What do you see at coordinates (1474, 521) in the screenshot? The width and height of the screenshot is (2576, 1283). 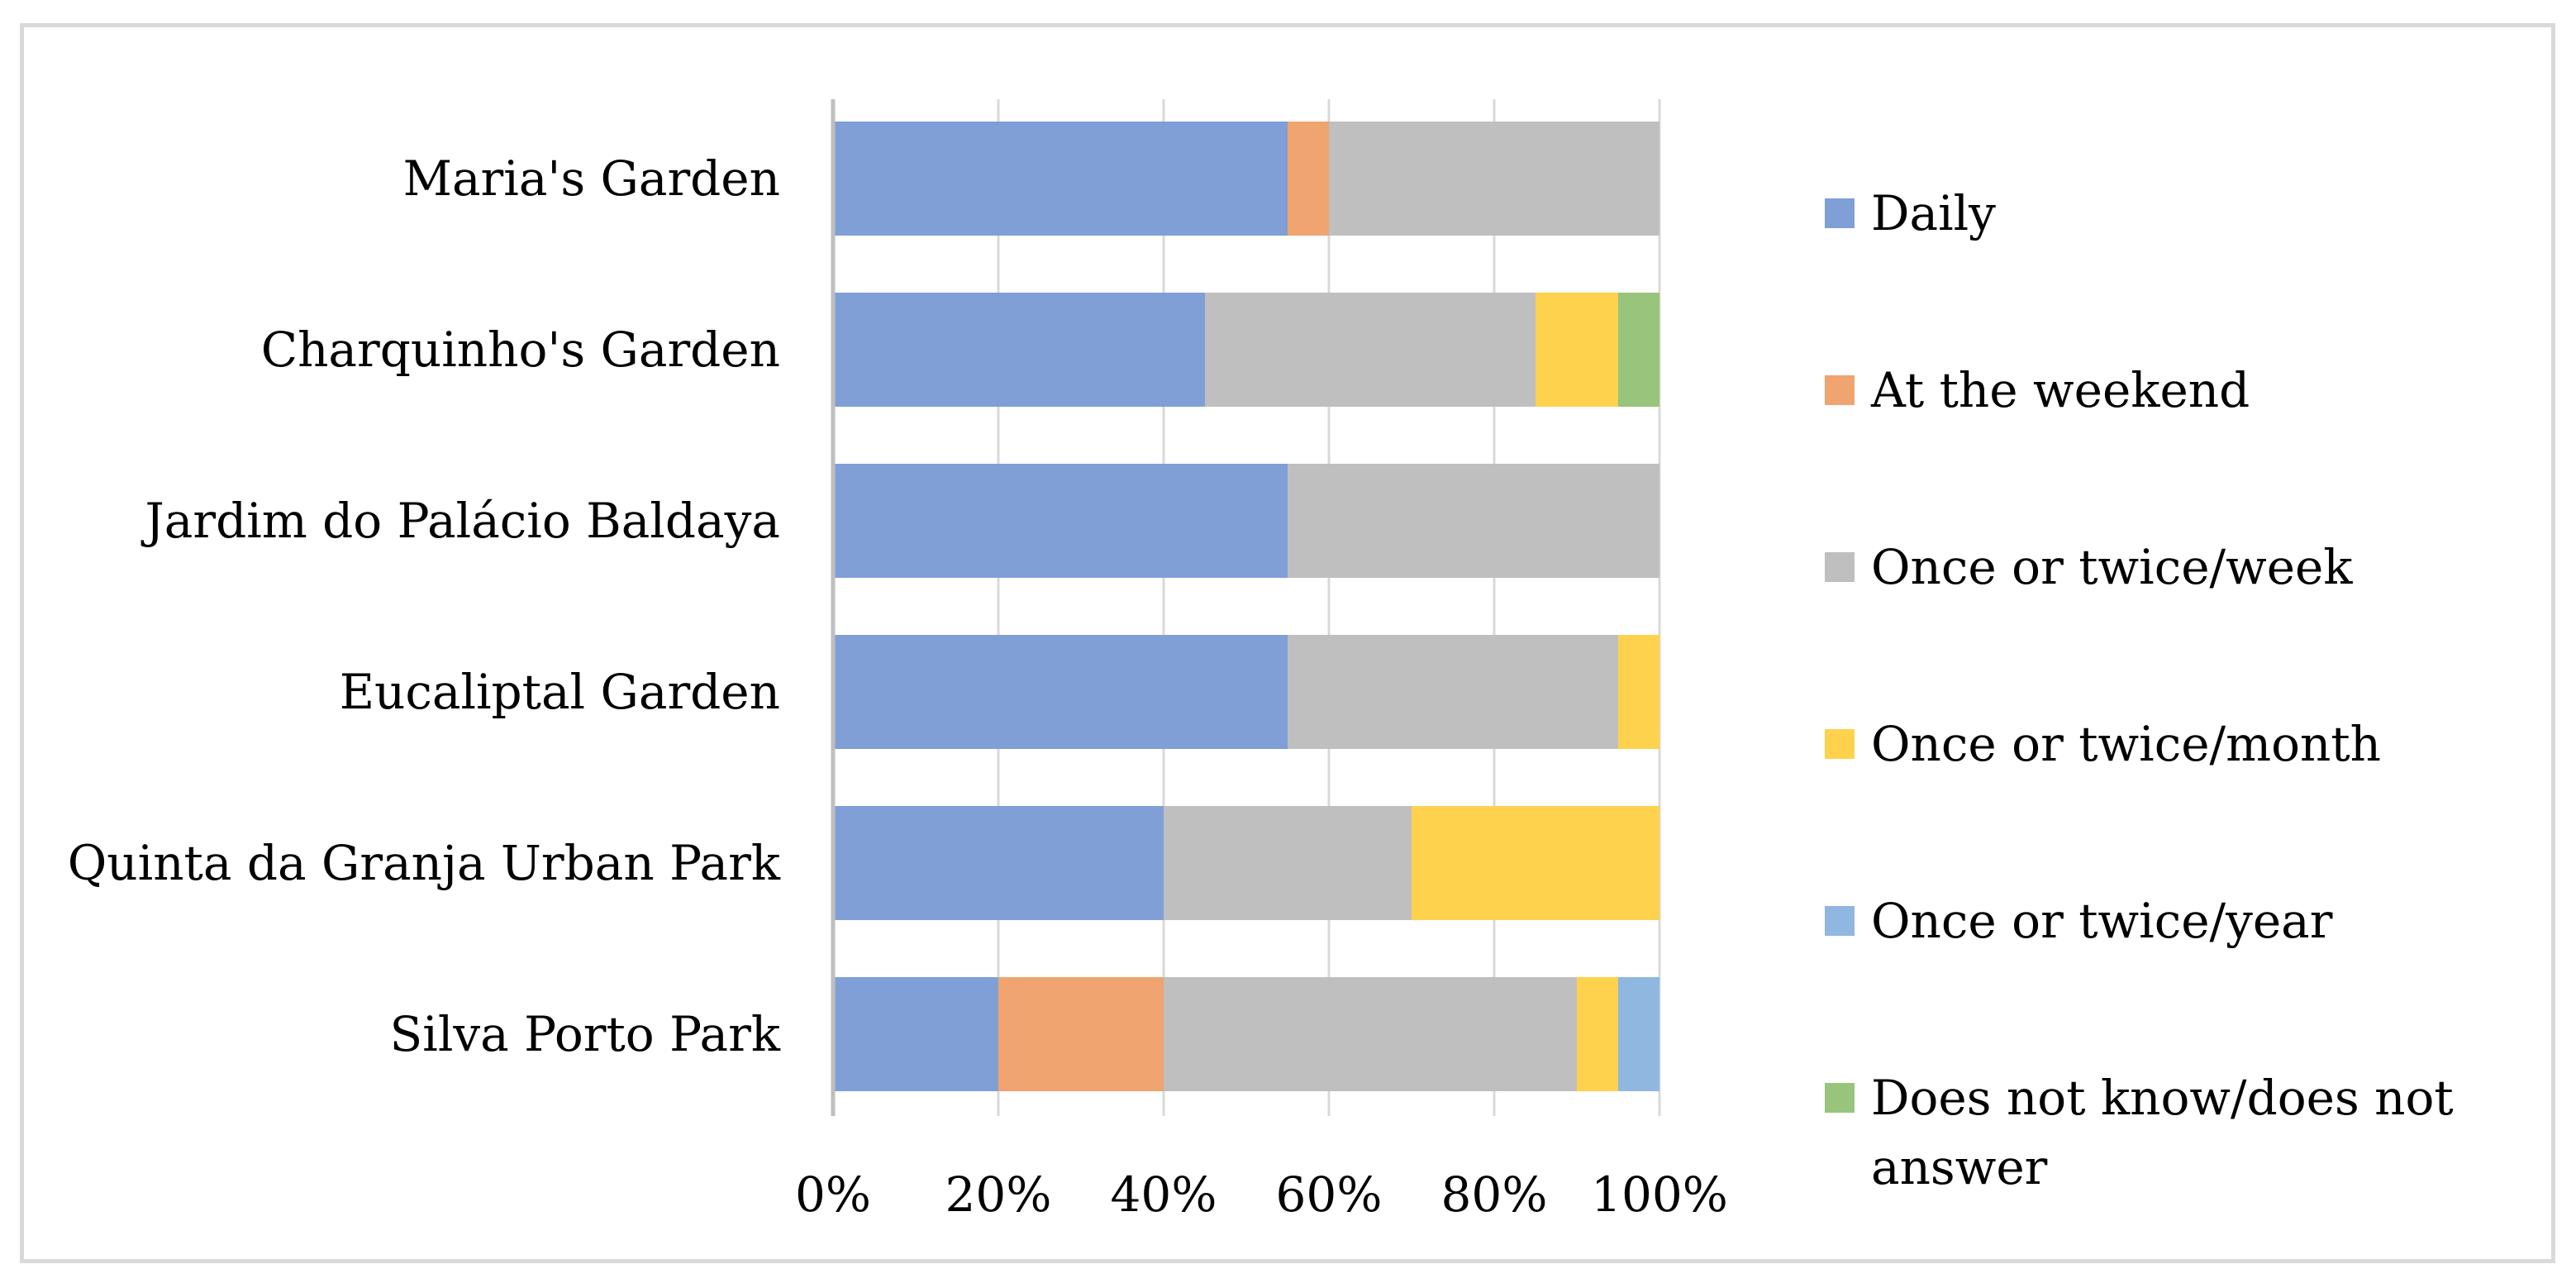 I see `bar-jardim-do-pal-cio-baldaya-once-or-twice-week` at bounding box center [1474, 521].